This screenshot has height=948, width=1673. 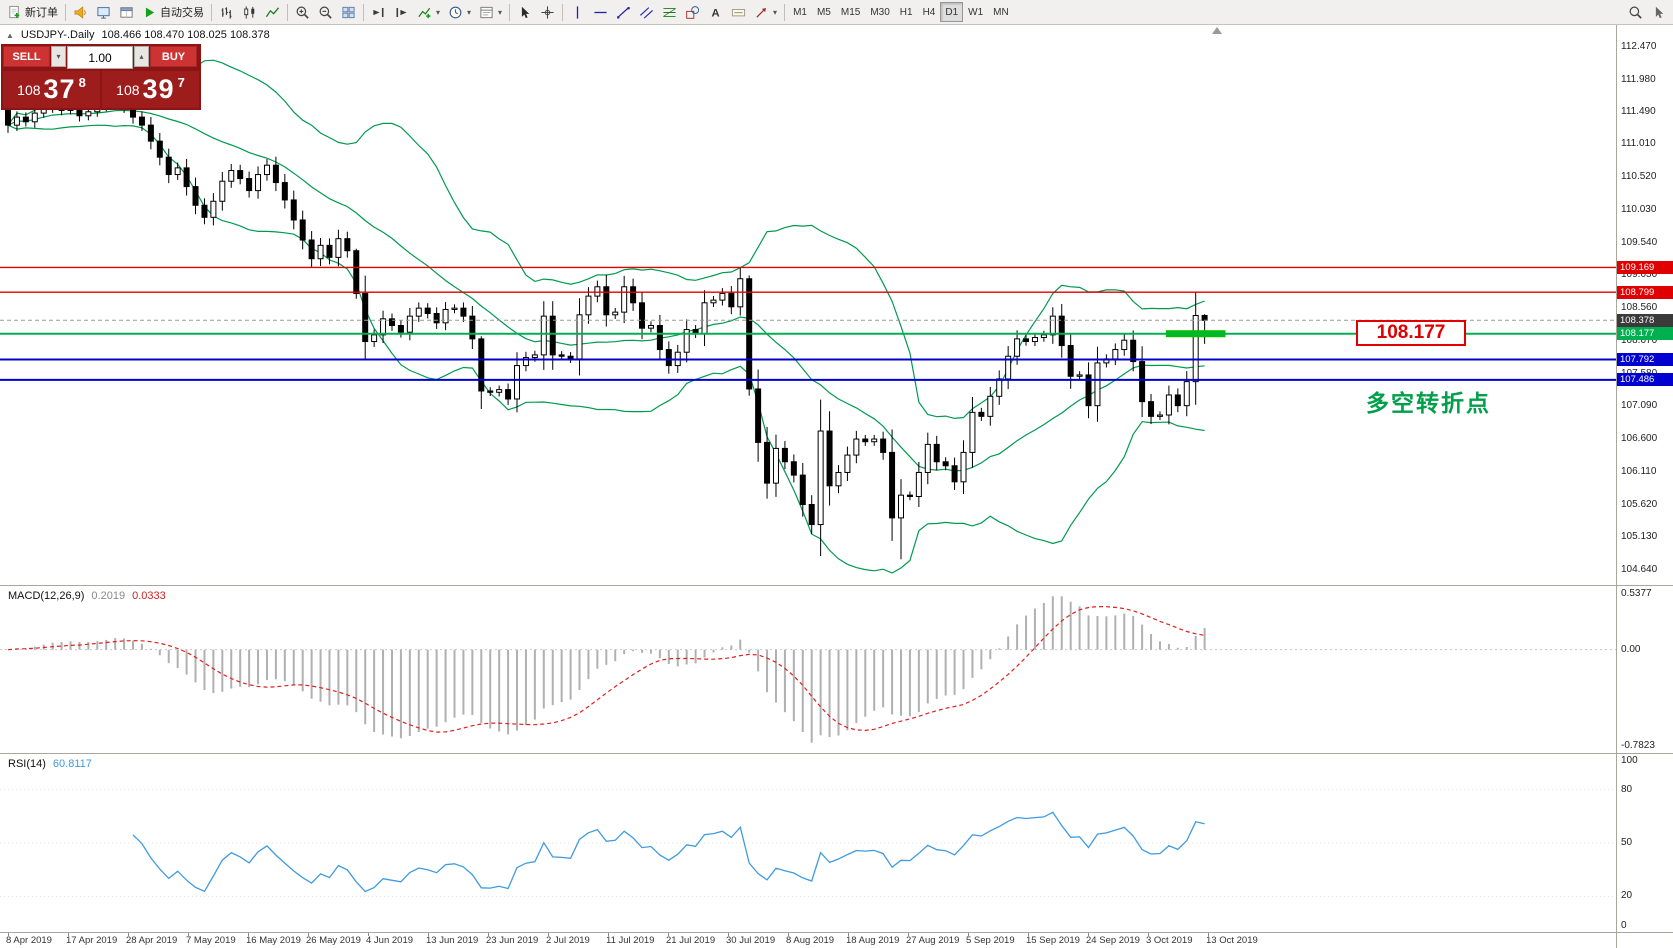 I want to click on vertical-line-button, so click(x=577, y=12).